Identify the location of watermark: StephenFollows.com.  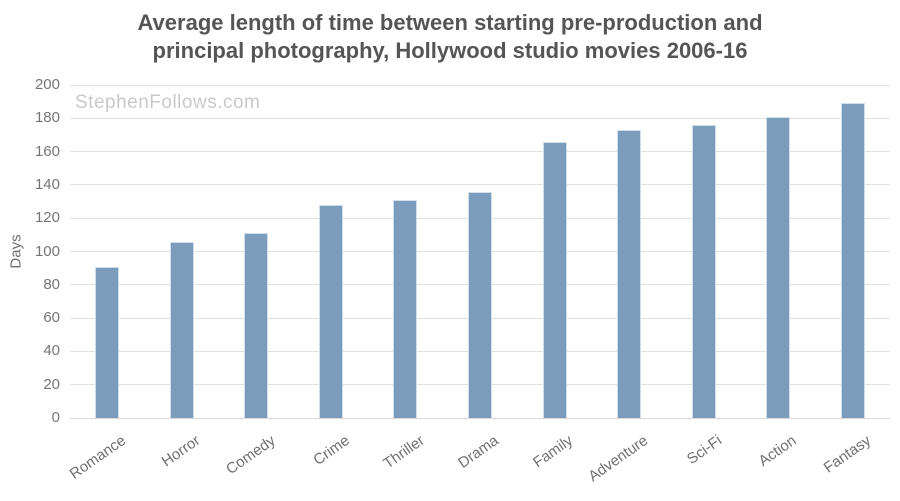
(168, 102).